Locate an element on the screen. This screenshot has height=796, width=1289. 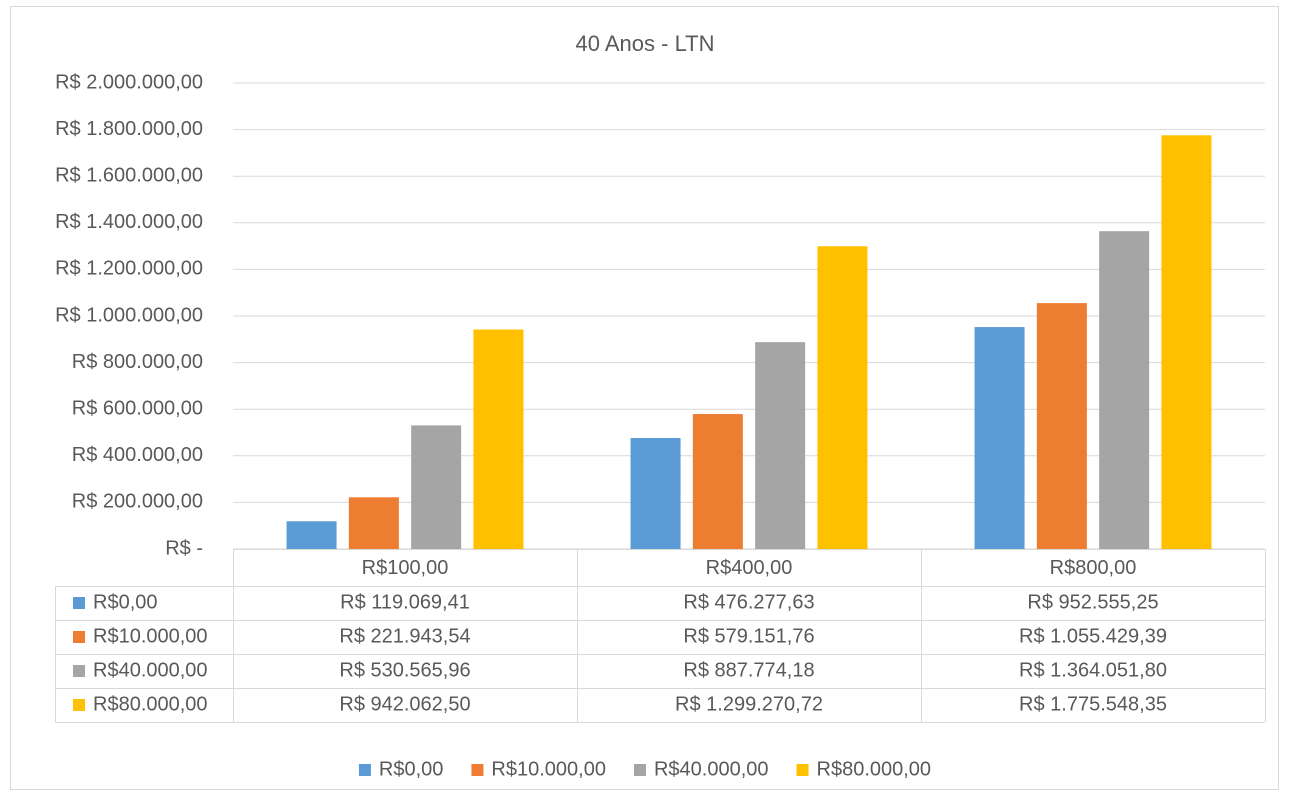
table-series-name: R$40.000,00 is located at coordinates (150, 670).